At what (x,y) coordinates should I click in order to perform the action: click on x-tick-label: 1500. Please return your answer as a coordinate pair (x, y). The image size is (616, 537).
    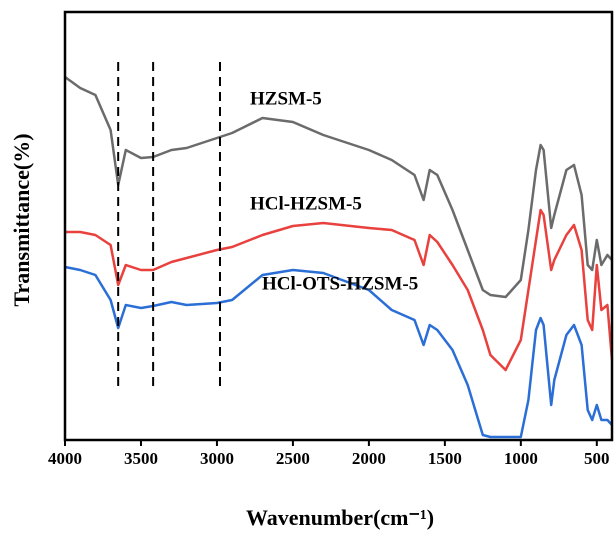
    Looking at the image, I should click on (445, 458).